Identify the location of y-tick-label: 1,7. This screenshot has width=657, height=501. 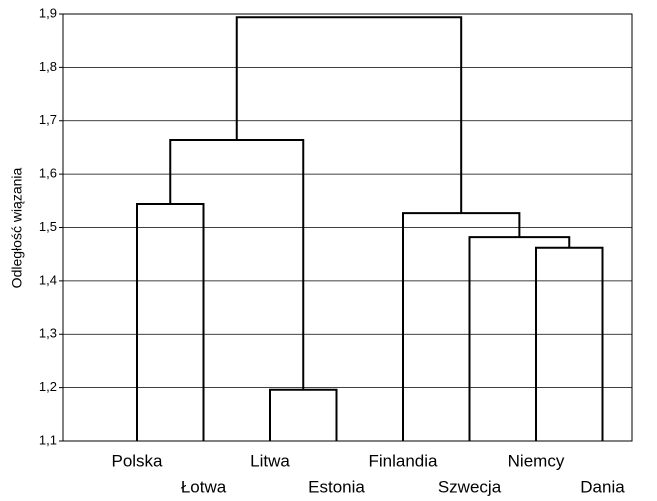
(48, 119).